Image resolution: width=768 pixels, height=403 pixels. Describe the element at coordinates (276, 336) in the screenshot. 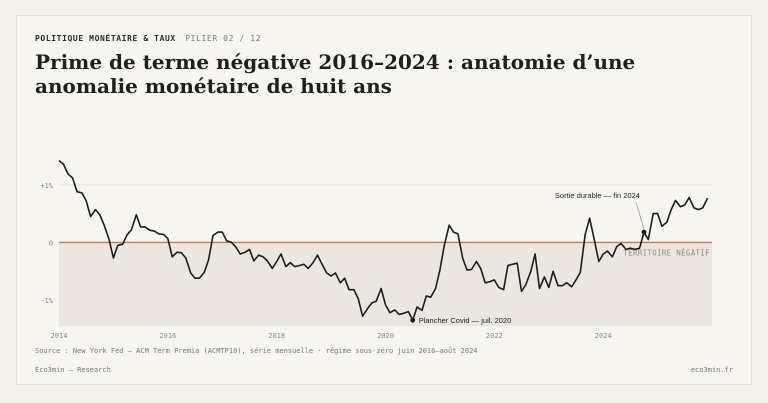

I see `x-tick-label: 2018` at that location.